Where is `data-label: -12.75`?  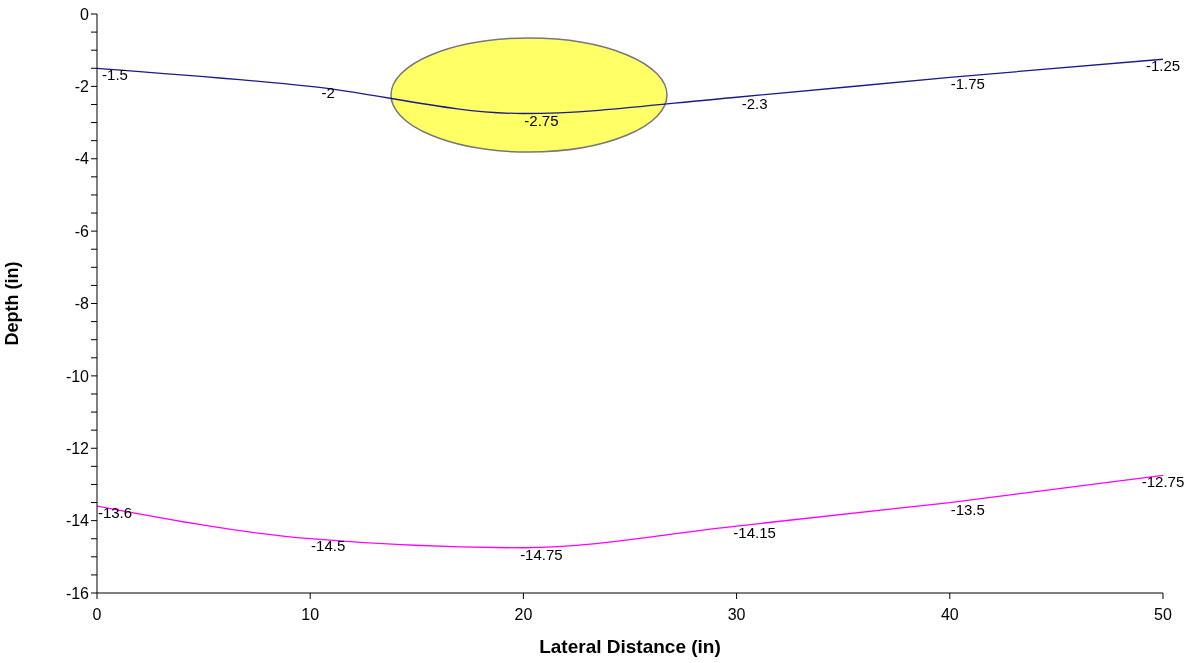 data-label: -12.75 is located at coordinates (1163, 482).